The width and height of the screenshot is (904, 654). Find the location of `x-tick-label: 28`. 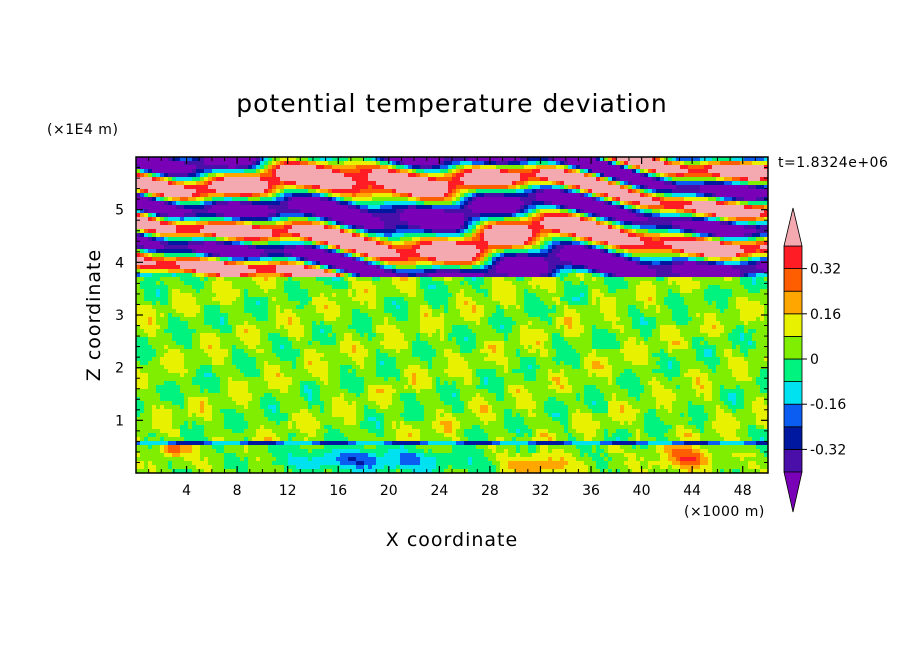

x-tick-label: 28 is located at coordinates (490, 491).